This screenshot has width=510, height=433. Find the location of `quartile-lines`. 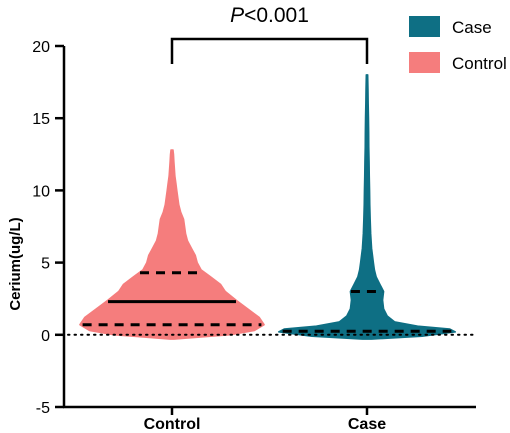

quartile-lines is located at coordinates (267, 302).